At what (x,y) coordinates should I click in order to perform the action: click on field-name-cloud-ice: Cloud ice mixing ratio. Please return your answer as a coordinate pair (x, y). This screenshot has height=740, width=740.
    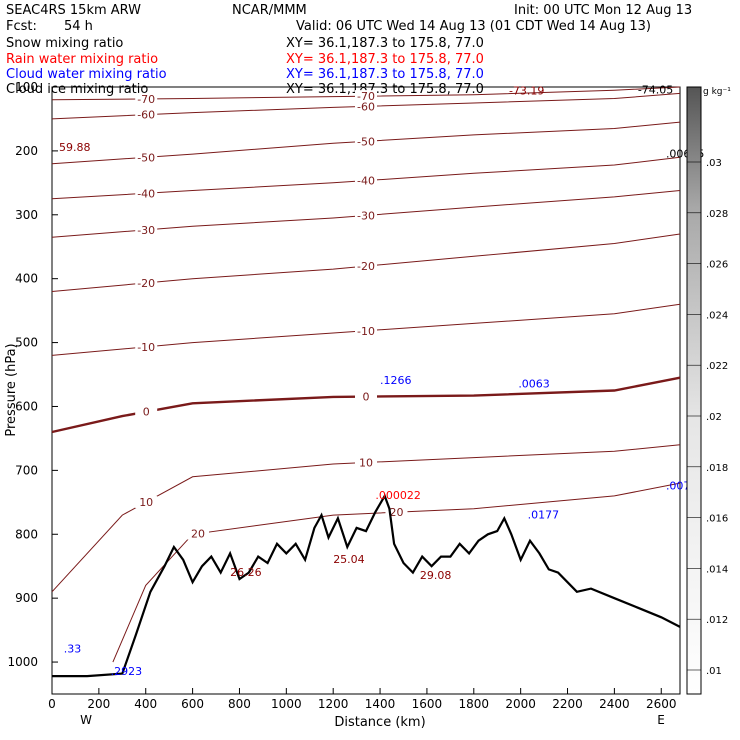
    Looking at the image, I should click on (77, 89).